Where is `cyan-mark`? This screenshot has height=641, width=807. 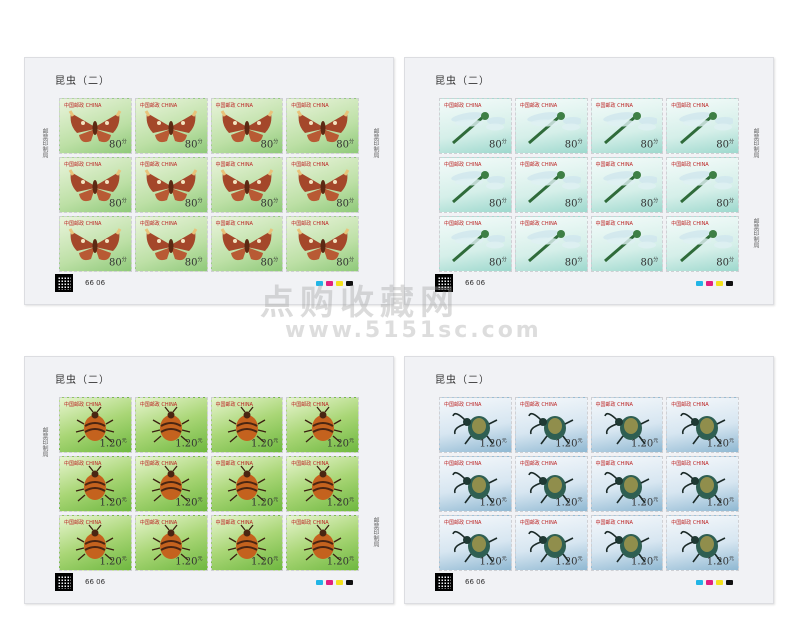 cyan-mark is located at coordinates (319, 283).